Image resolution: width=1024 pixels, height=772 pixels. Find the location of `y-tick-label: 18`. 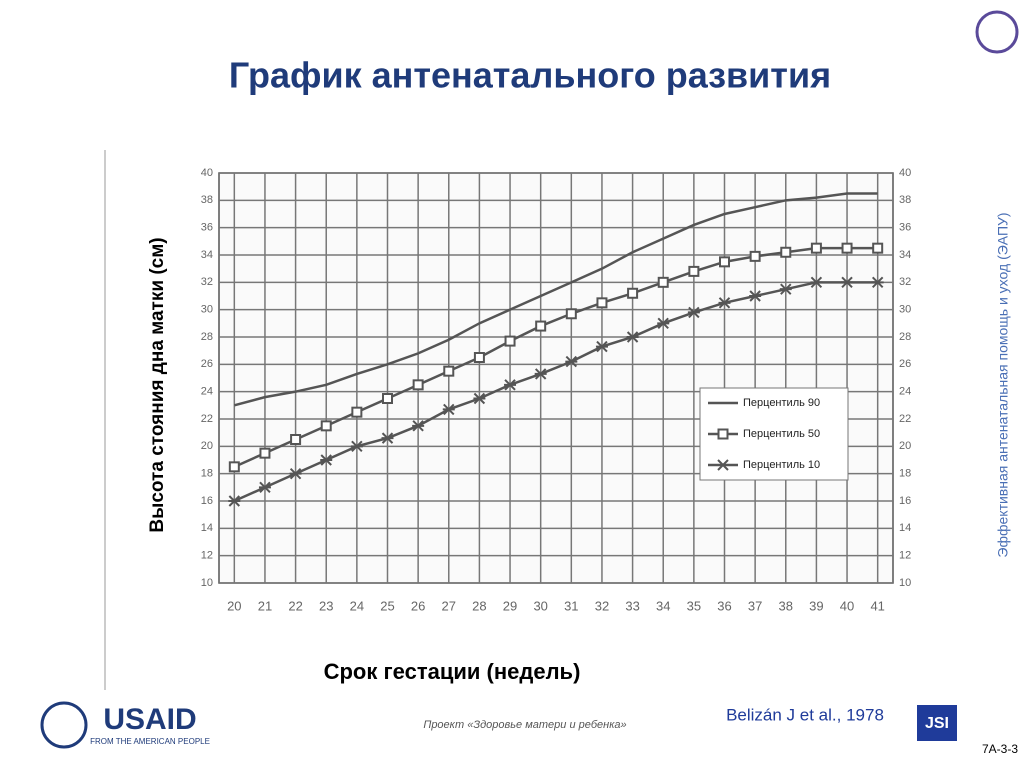

y-tick-label: 18 is located at coordinates (207, 474).